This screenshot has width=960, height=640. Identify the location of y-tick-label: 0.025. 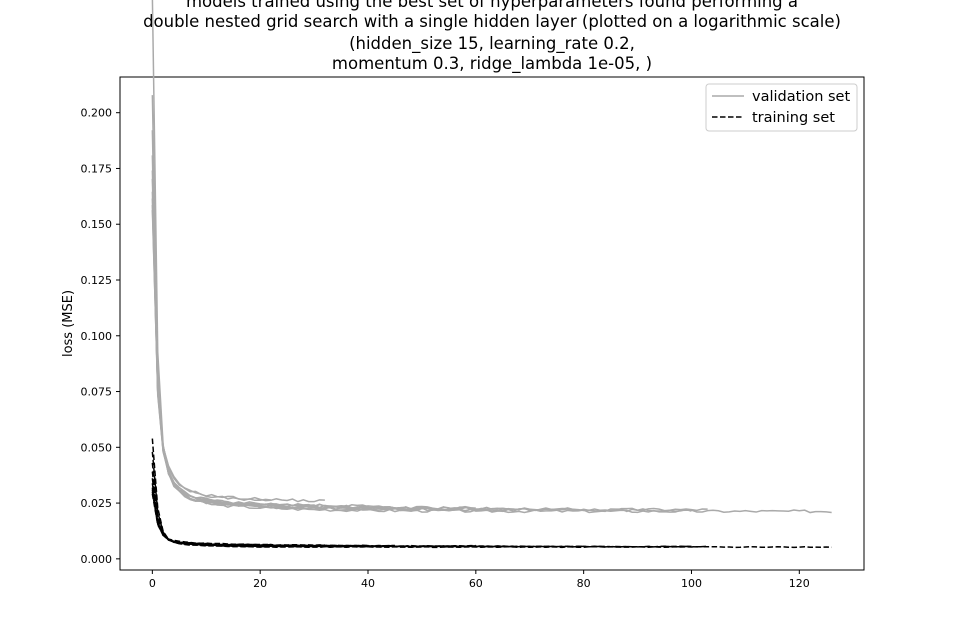
(97, 503).